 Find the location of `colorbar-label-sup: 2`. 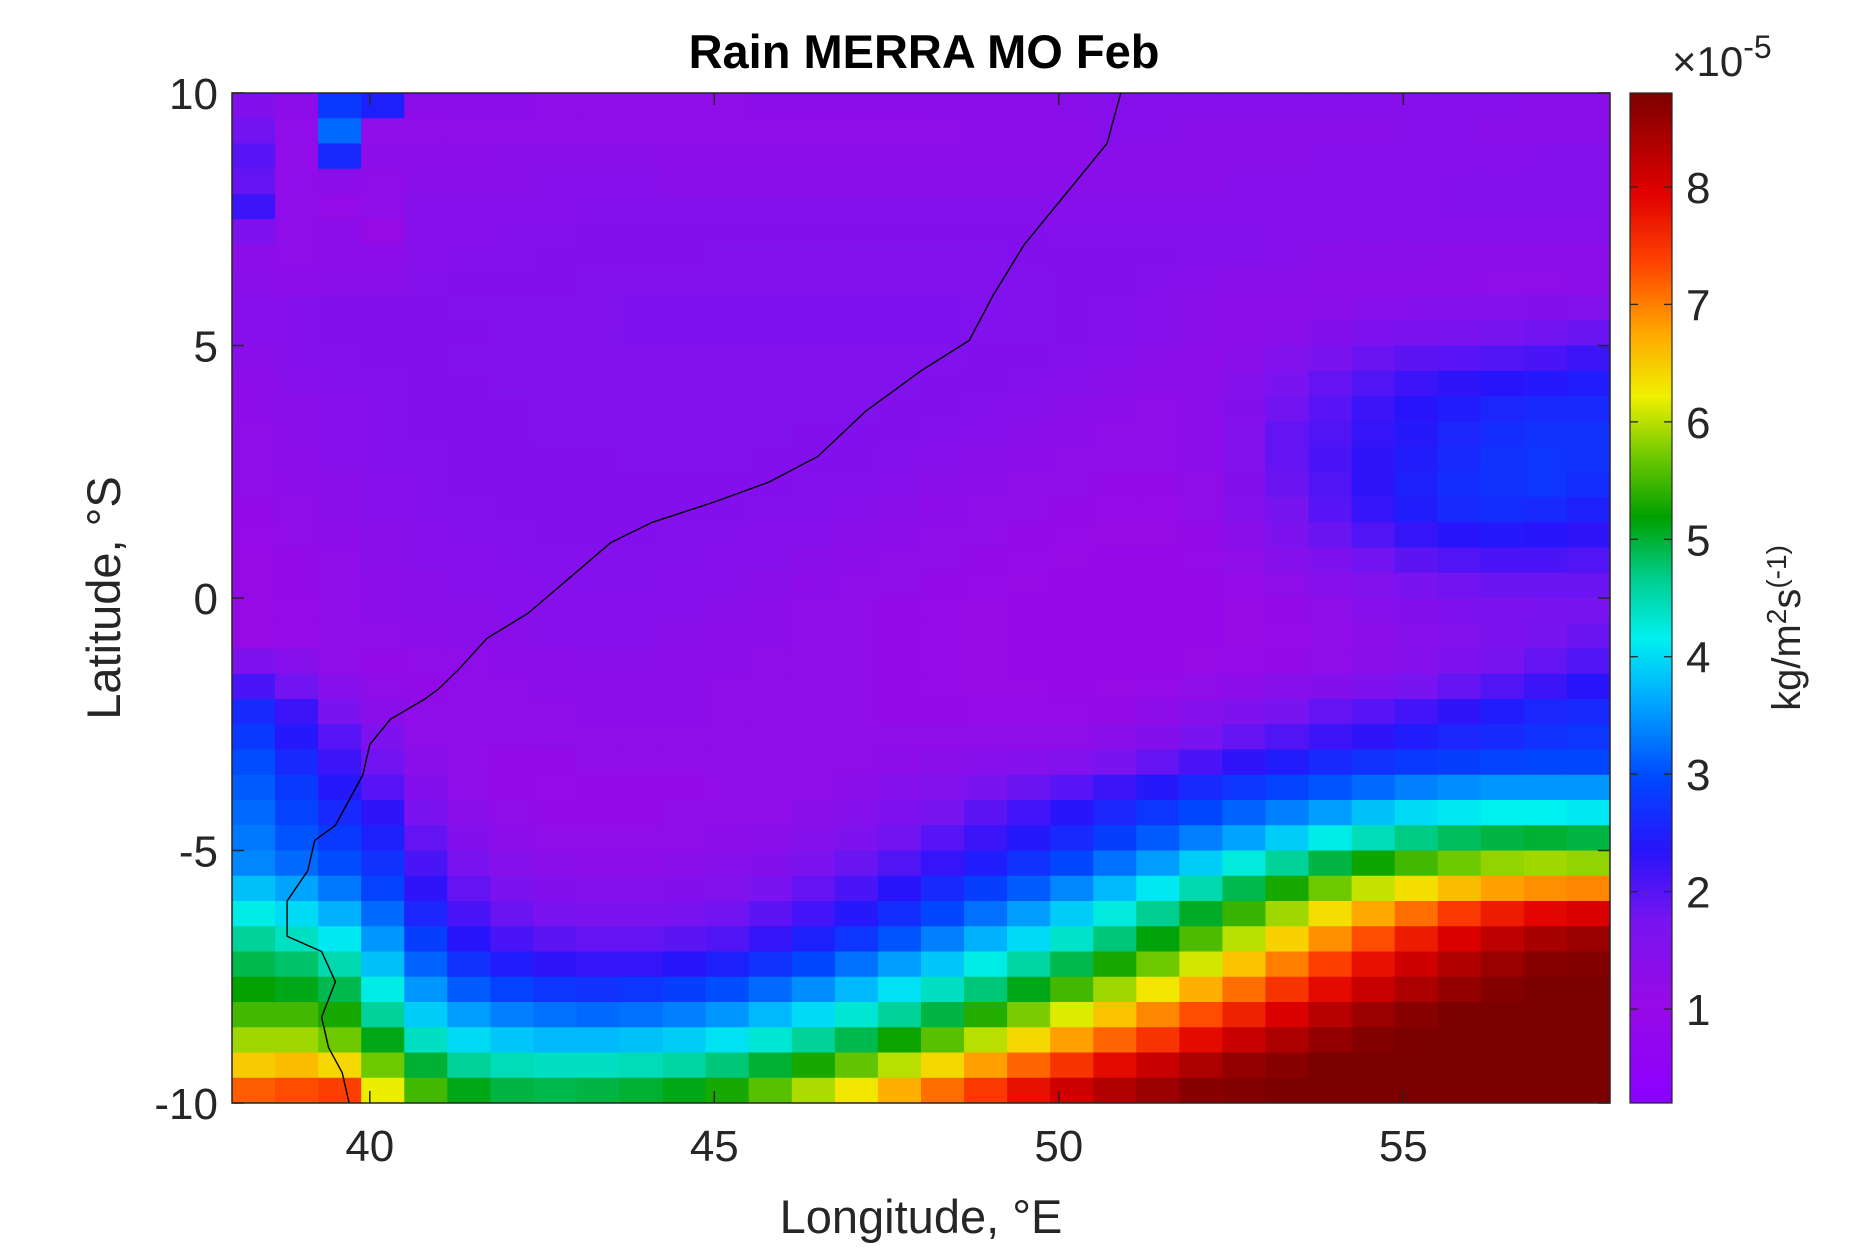

colorbar-label-sup: 2 is located at coordinates (1776, 617).